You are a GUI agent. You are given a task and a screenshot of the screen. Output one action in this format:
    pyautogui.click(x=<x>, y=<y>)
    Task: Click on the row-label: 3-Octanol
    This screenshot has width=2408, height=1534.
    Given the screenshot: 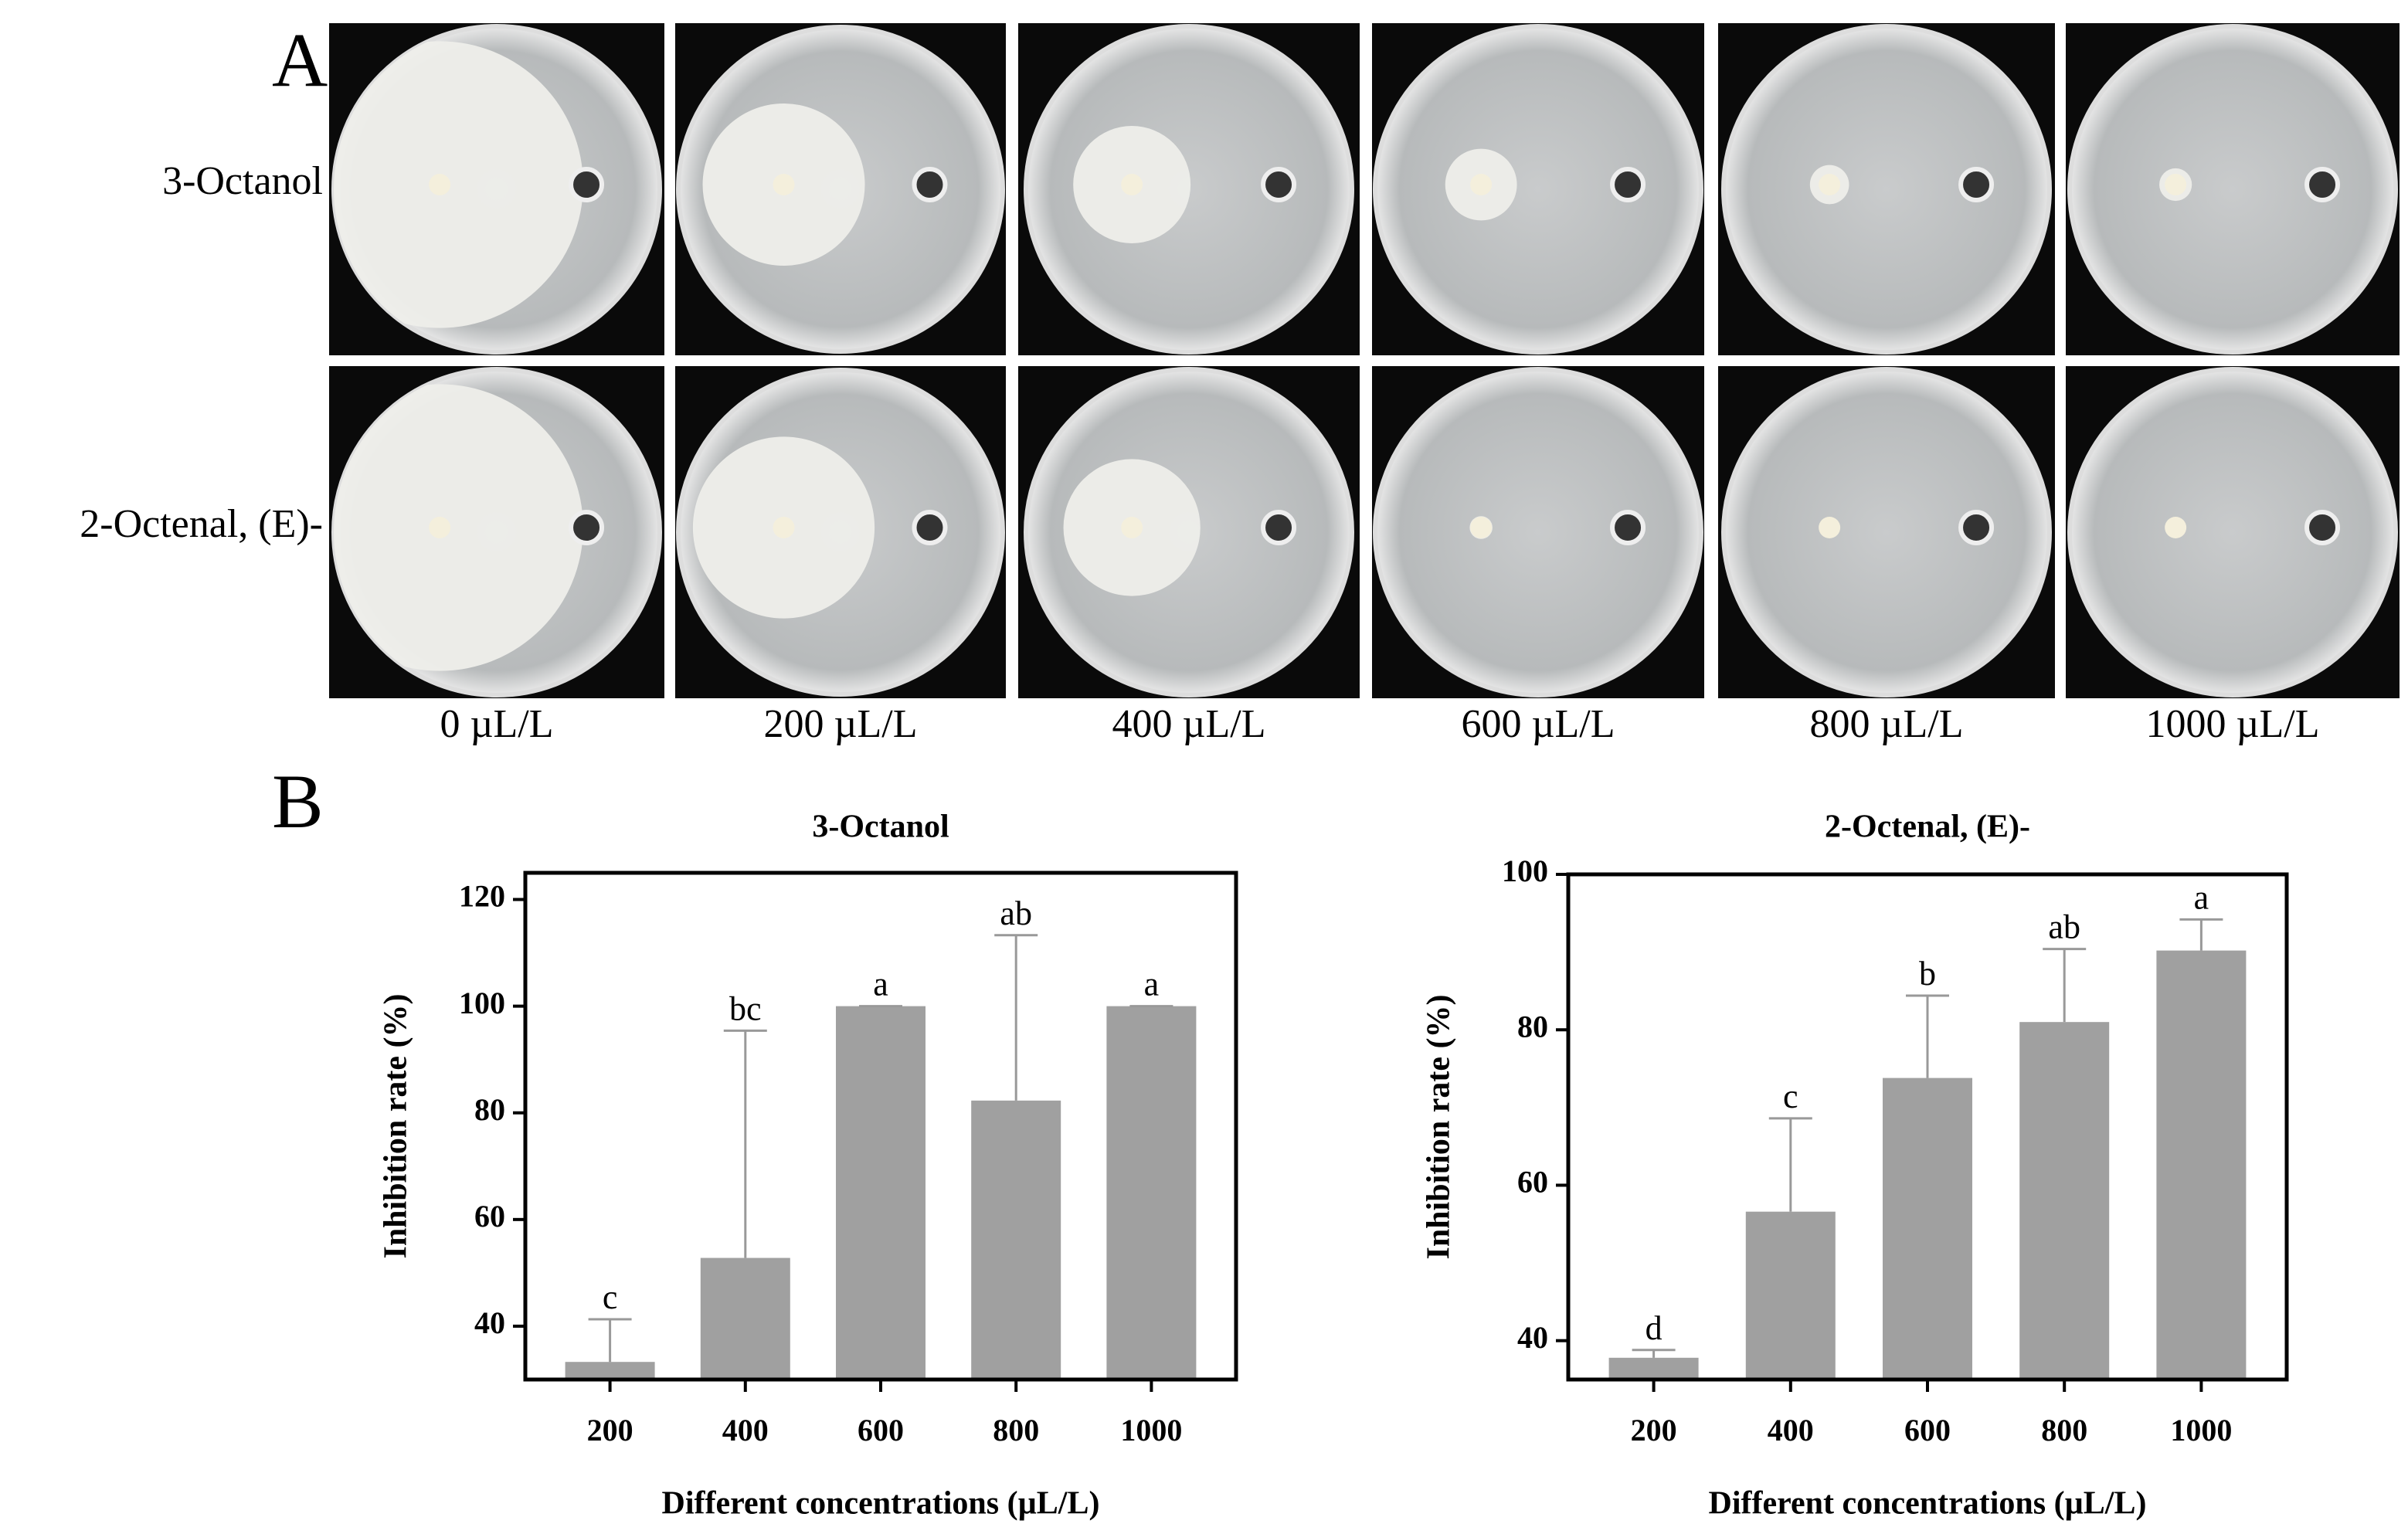 What is the action you would take?
    pyautogui.click(x=243, y=181)
    